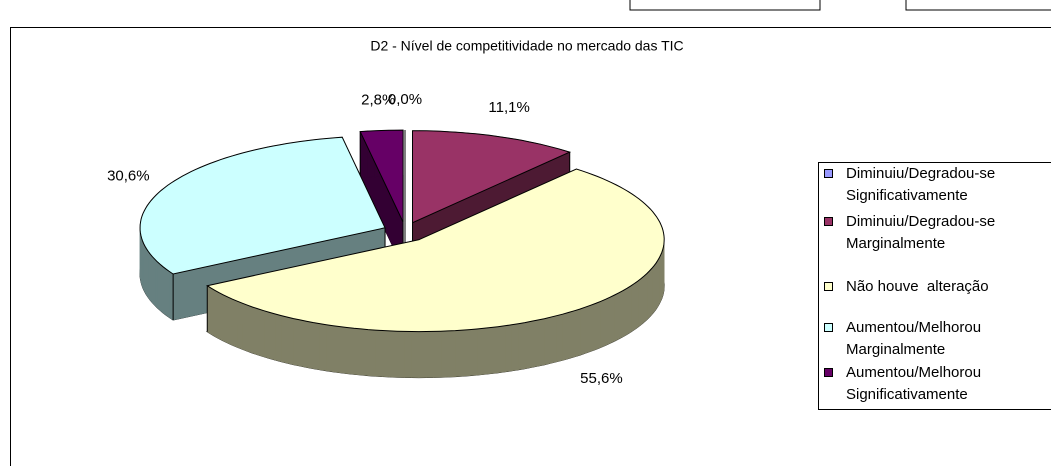 The width and height of the screenshot is (1051, 466). What do you see at coordinates (405, 99) in the screenshot?
I see `data-label: 0,0%` at bounding box center [405, 99].